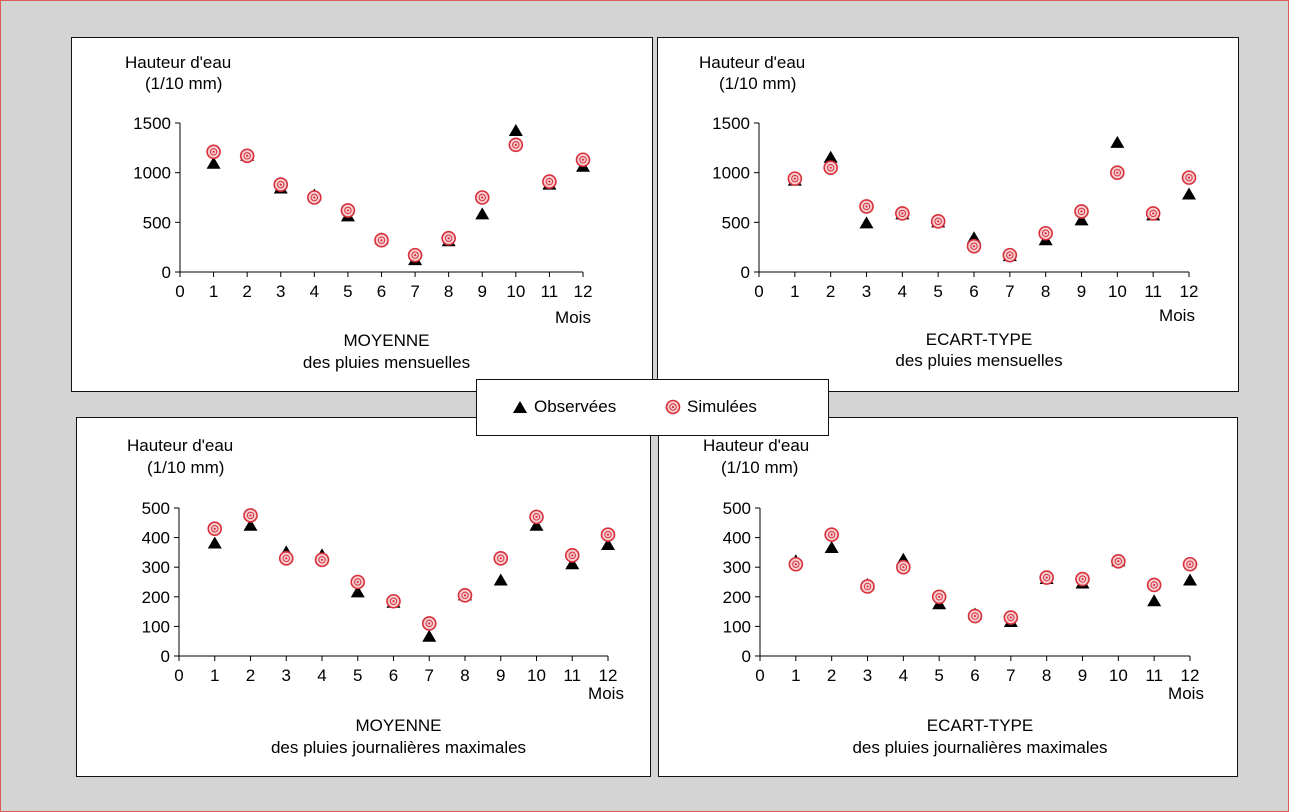 This screenshot has height=812, width=1289. Describe the element at coordinates (520, 407) in the screenshot. I see `observed-triangle-icon` at that location.